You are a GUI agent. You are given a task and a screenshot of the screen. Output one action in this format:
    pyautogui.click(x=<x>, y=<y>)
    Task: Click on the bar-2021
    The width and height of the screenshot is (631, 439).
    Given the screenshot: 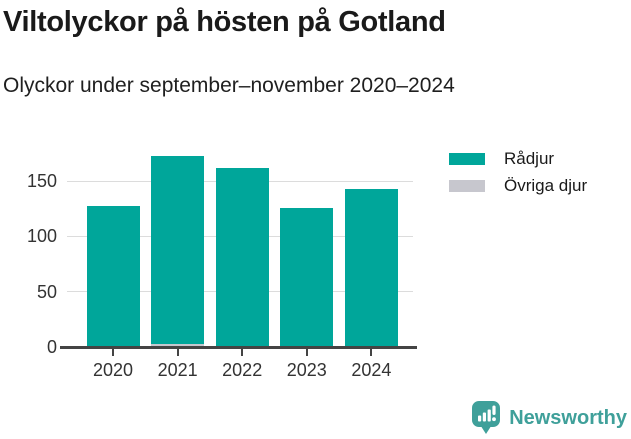 What is the action you would take?
    pyautogui.click(x=178, y=251)
    